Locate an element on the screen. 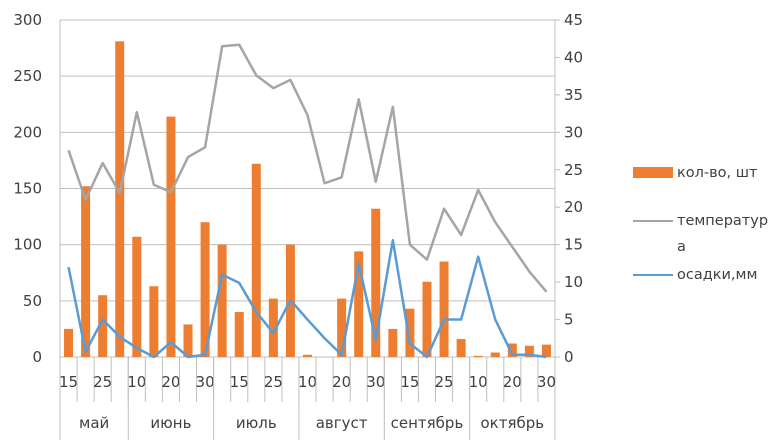  y-right-tick-label: 35 is located at coordinates (573, 95).